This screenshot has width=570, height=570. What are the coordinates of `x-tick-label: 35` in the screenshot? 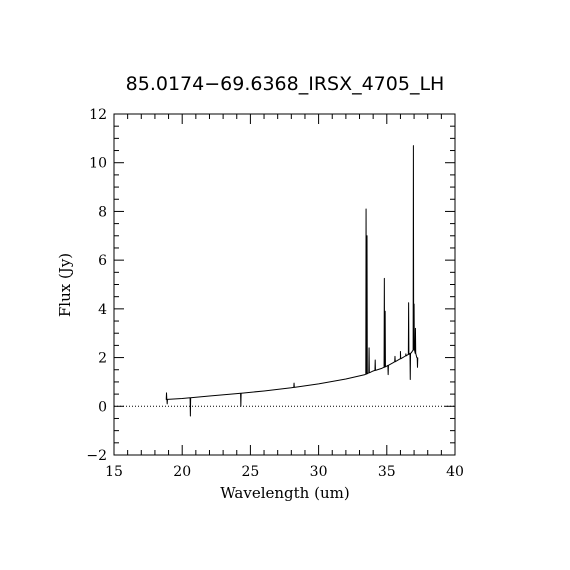 It's located at (387, 472).